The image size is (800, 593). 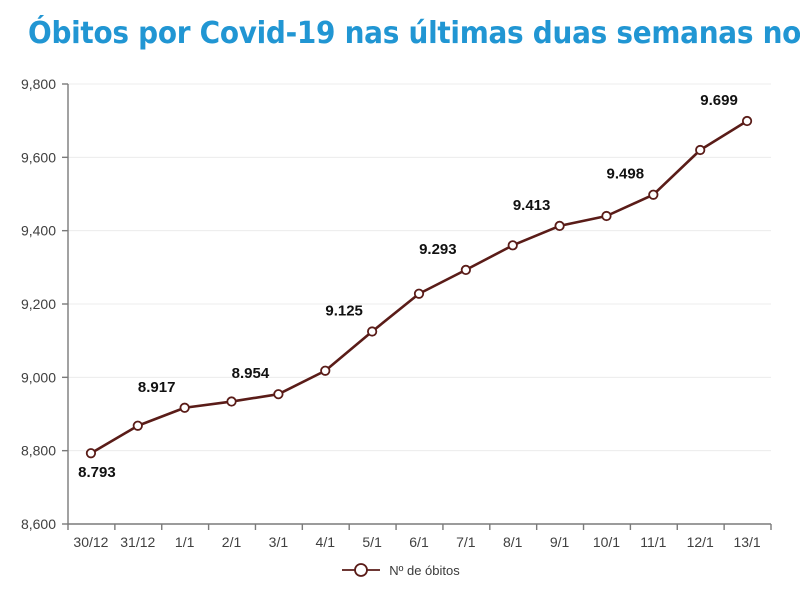 I want to click on y-tick-label: 8,600, so click(x=38, y=524).